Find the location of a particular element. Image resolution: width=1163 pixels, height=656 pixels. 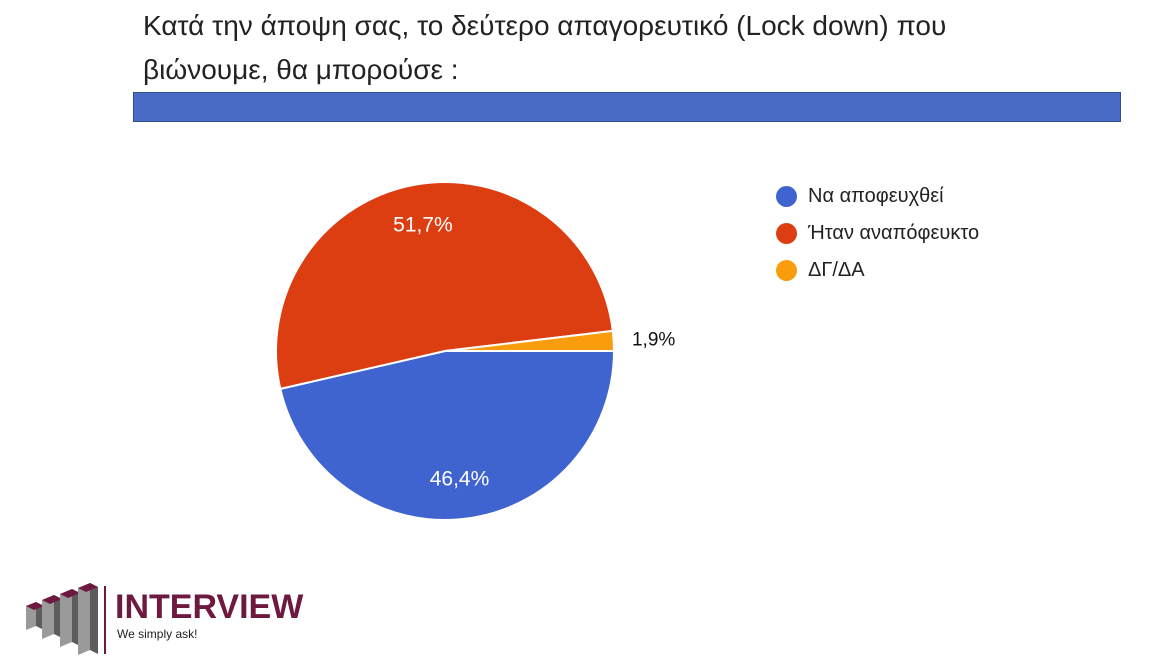

title-line-2: βιώνουμε, θα μπορούσε : is located at coordinates (301, 69).